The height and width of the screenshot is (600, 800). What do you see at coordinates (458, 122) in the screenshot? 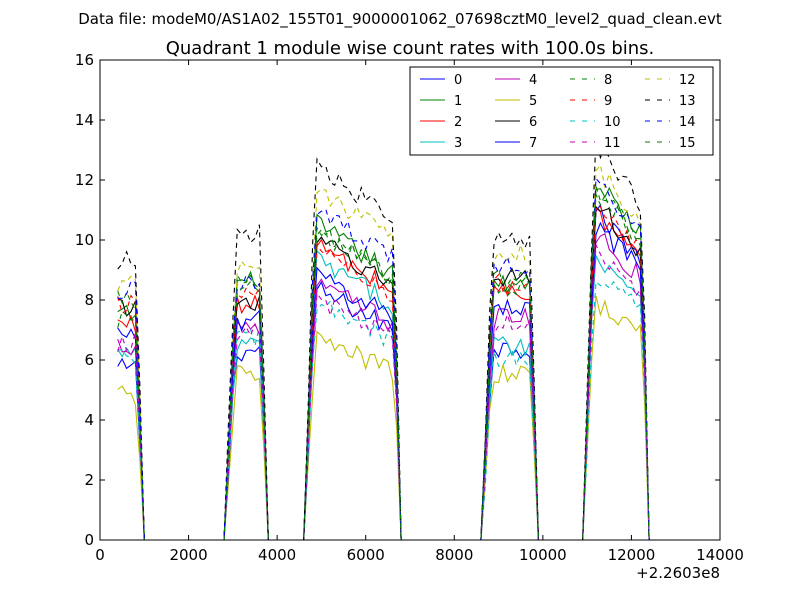
I see `legend-label-2: 2` at bounding box center [458, 122].